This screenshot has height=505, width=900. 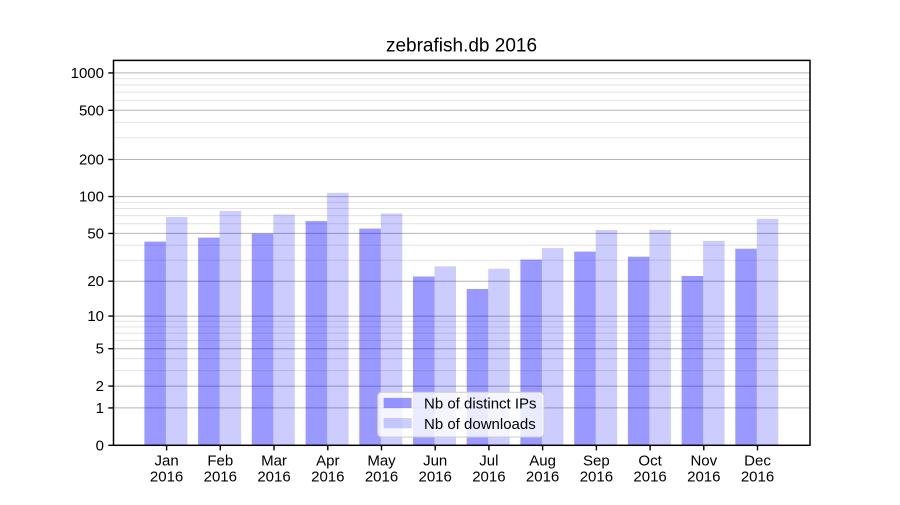 What do you see at coordinates (480, 403) in the screenshot?
I see `svg-text: Nb of distinct IPs` at bounding box center [480, 403].